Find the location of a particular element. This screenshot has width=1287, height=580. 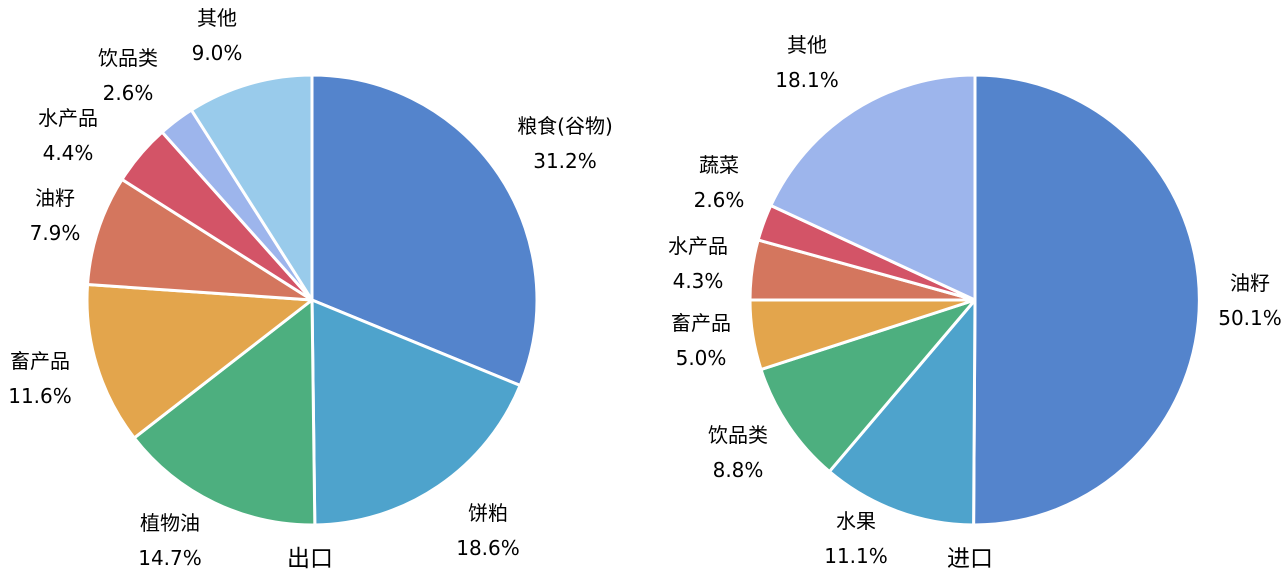

export-slice-label-6: 饮品类 is located at coordinates (128, 58).